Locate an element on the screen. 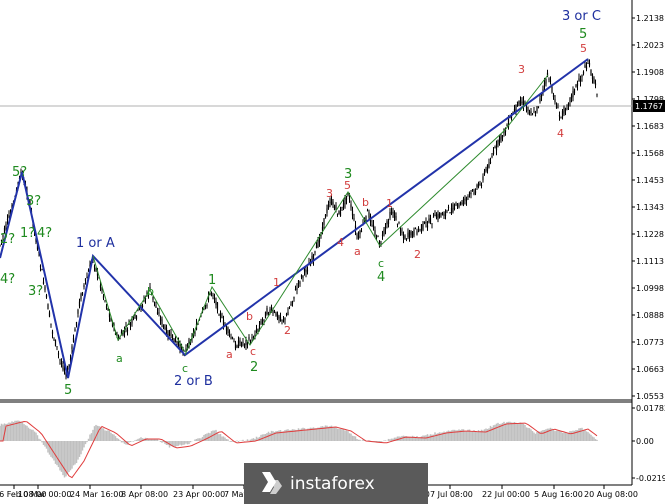 This screenshot has width=665, height=504. wave-label-green-2: 2 is located at coordinates (254, 367).